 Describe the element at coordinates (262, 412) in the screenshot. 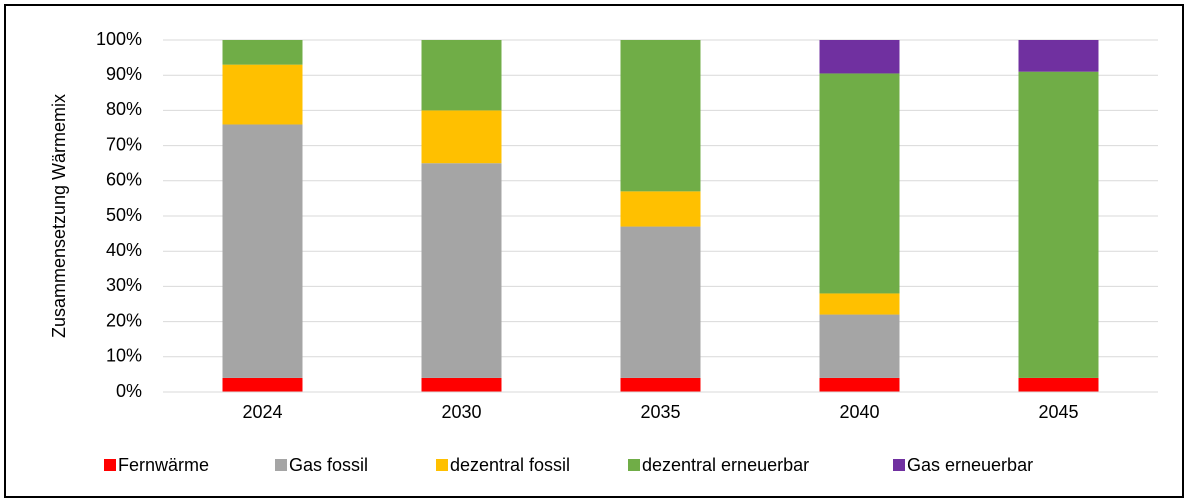

I see `x-tick-label: 2024` at that location.